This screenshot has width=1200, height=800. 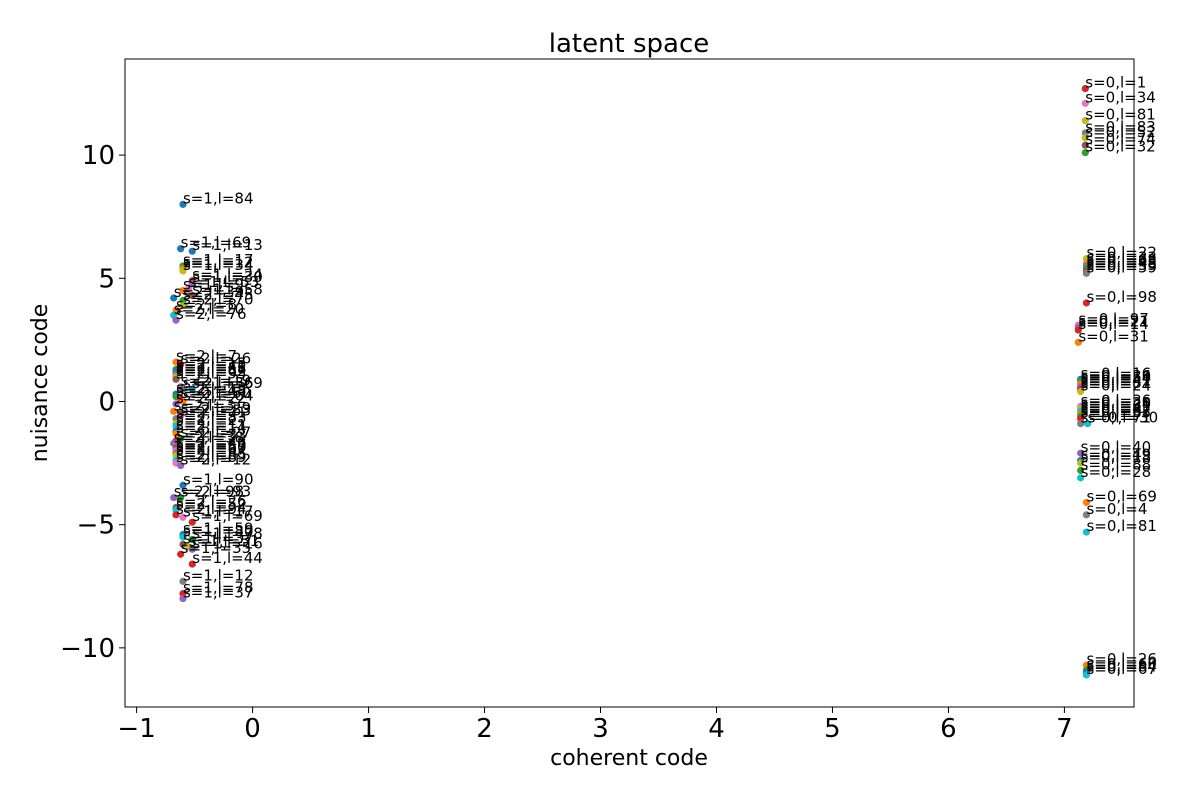 I want to click on data-point-label: s=2,l=14, so click(x=211, y=428).